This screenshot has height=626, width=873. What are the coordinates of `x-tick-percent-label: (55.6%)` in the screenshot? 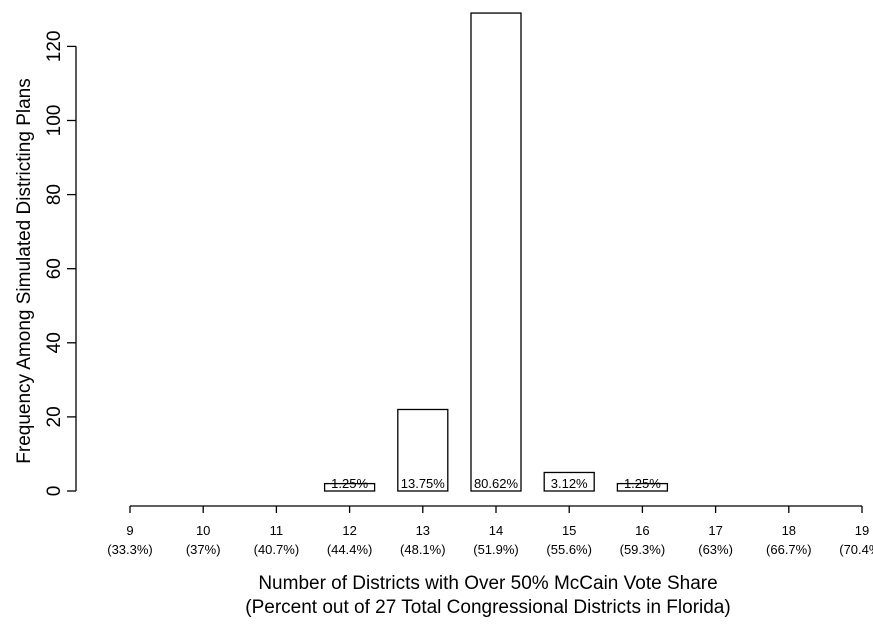 It's located at (569, 549).